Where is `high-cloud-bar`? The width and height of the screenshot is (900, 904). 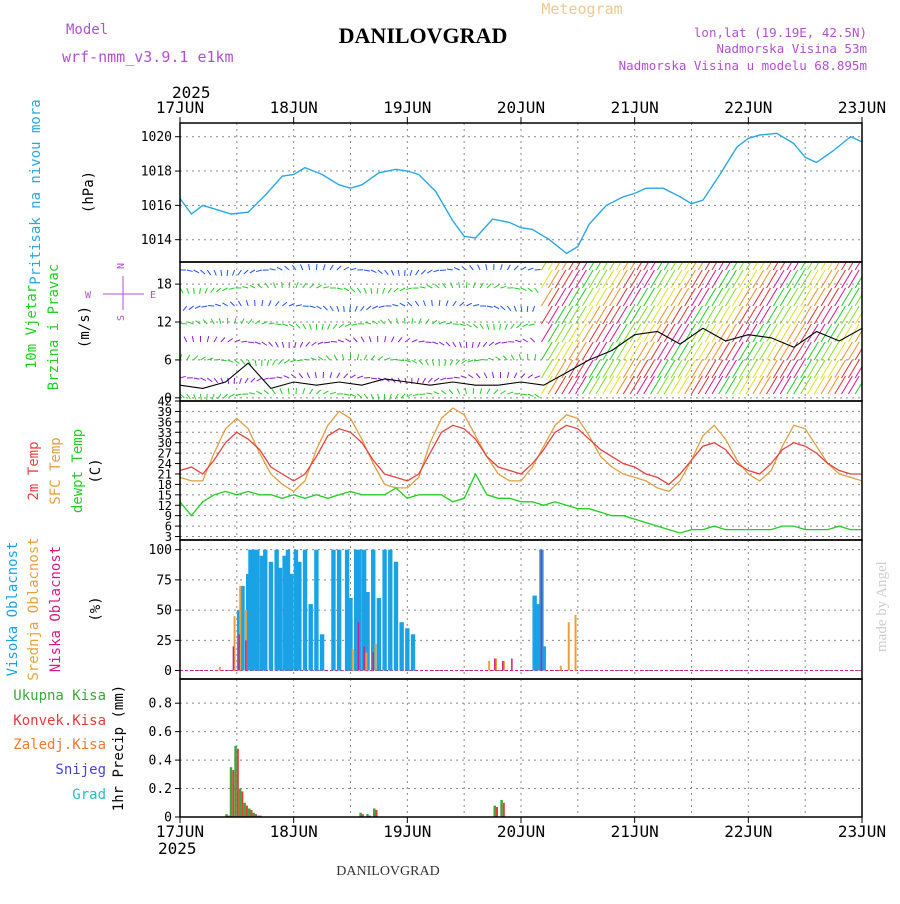 high-cloud-bar is located at coordinates (413, 652).